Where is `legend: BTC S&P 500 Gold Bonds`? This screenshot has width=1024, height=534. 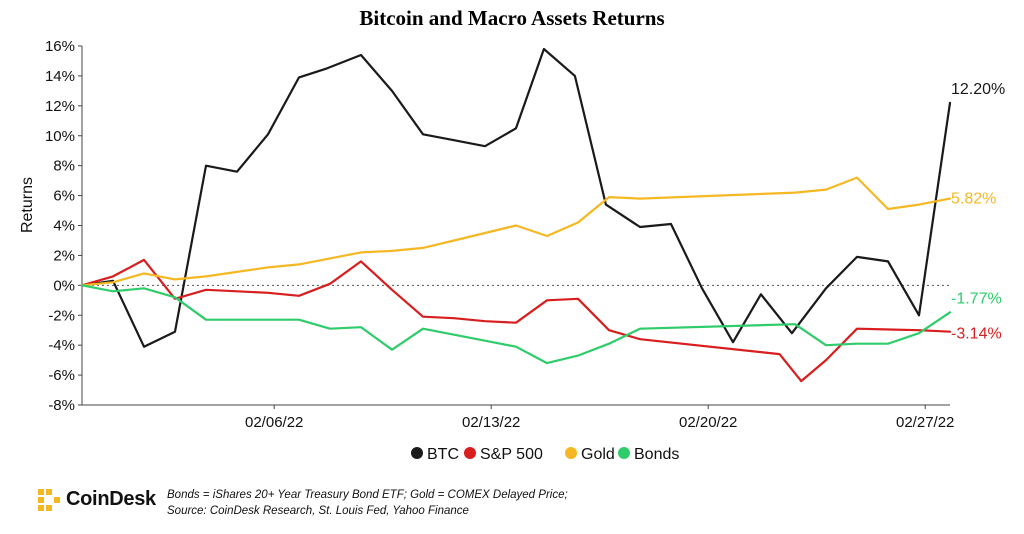 legend: BTC S&P 500 Gold Bonds is located at coordinates (545, 454).